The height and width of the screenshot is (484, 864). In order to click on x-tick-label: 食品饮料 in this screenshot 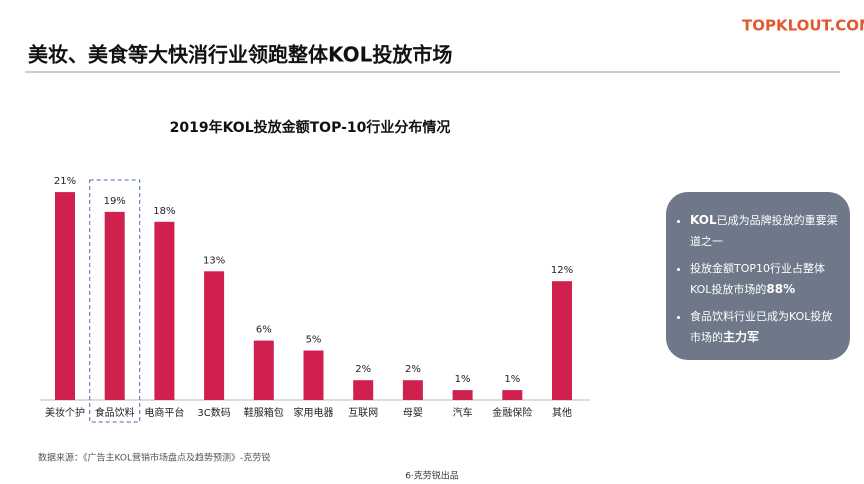, I will do `click(115, 412)`.